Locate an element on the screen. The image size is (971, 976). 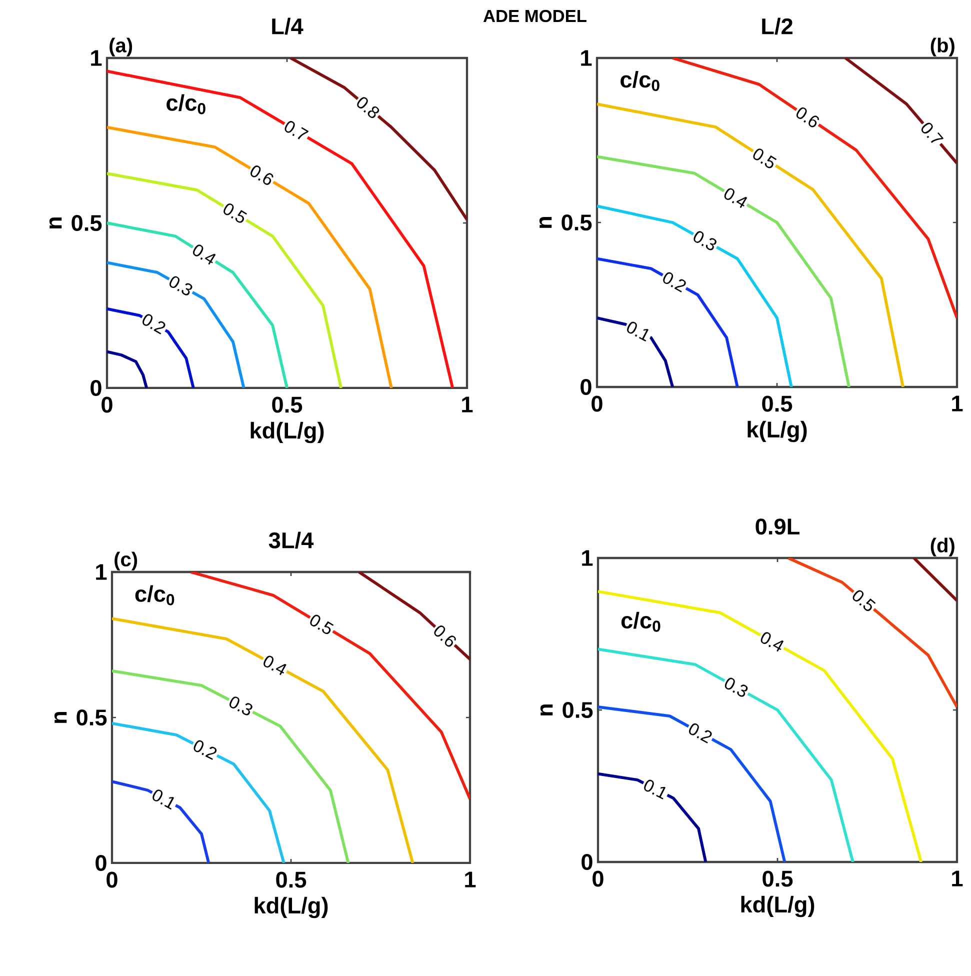
text: 0.8 is located at coordinates (368, 107).